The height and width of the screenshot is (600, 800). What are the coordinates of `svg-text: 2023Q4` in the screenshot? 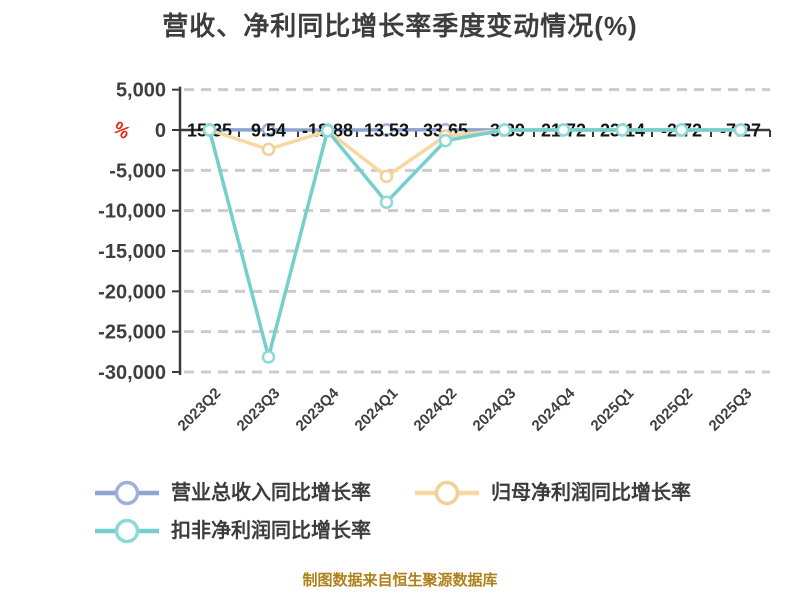 It's located at (318, 409).